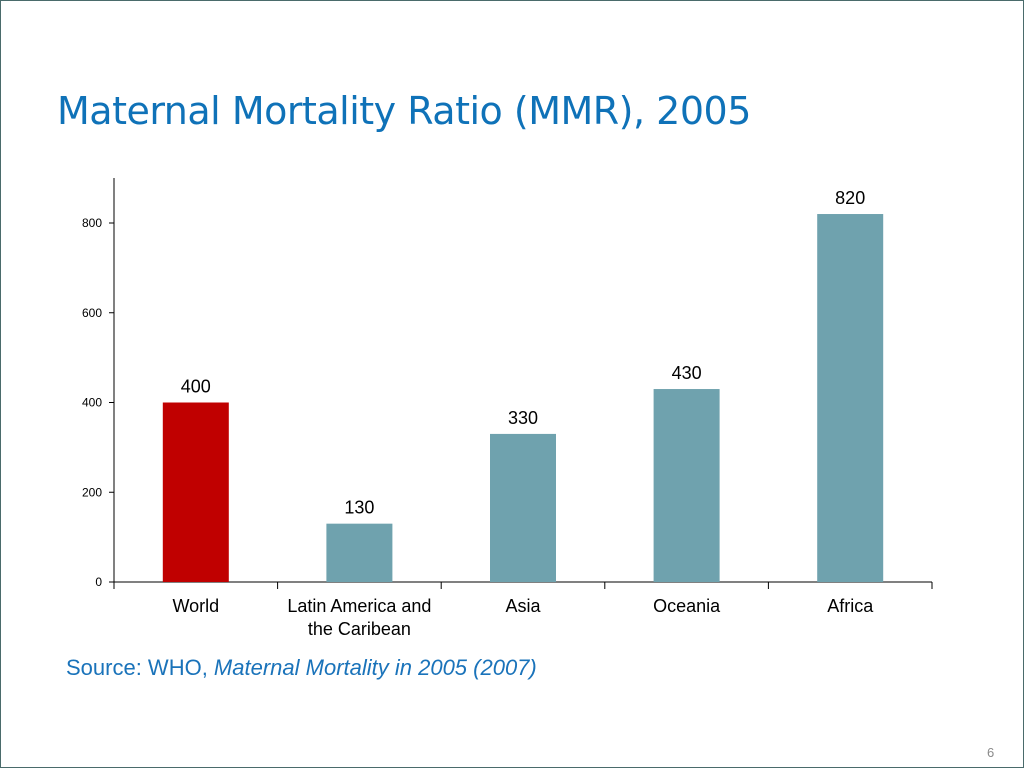 Image resolution: width=1024 pixels, height=768 pixels. Describe the element at coordinates (375, 667) in the screenshot. I see `source-title: Maternal Mortality in 2005 (2007)` at that location.